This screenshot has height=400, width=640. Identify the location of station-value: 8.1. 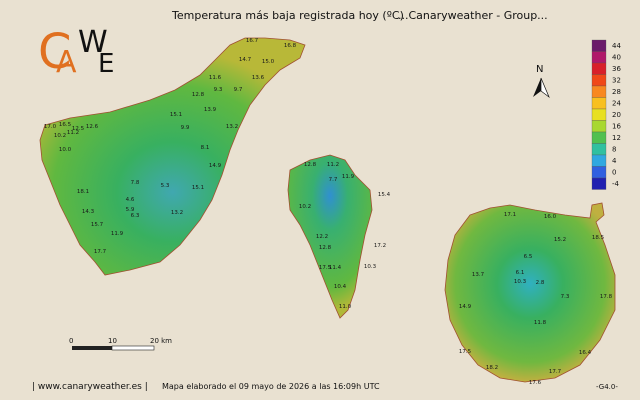
(205, 148).